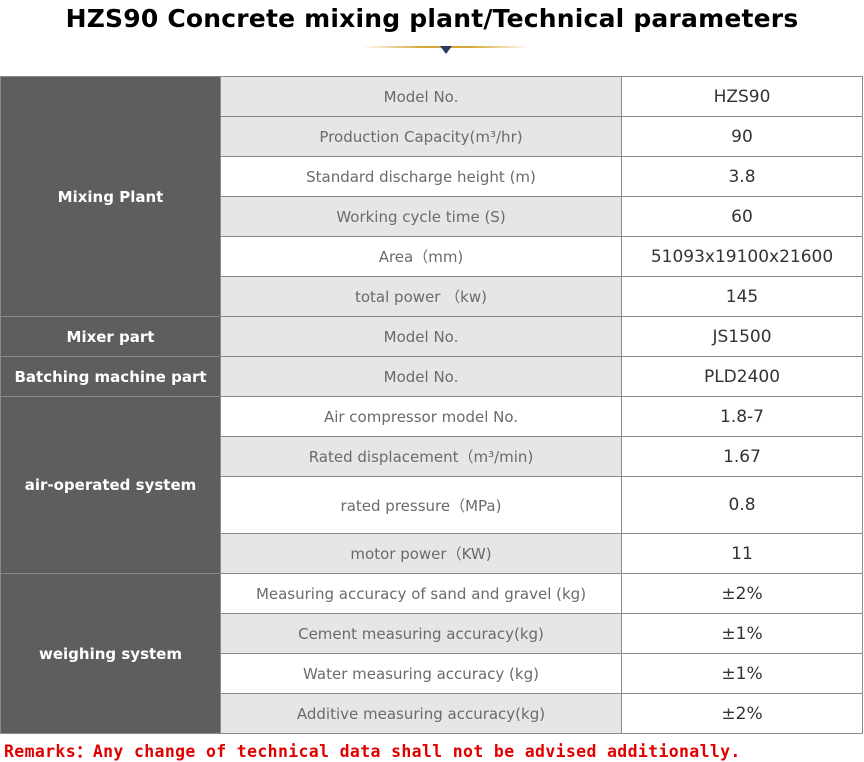  I want to click on table-row: motor power（KW) 11, so click(432, 553).